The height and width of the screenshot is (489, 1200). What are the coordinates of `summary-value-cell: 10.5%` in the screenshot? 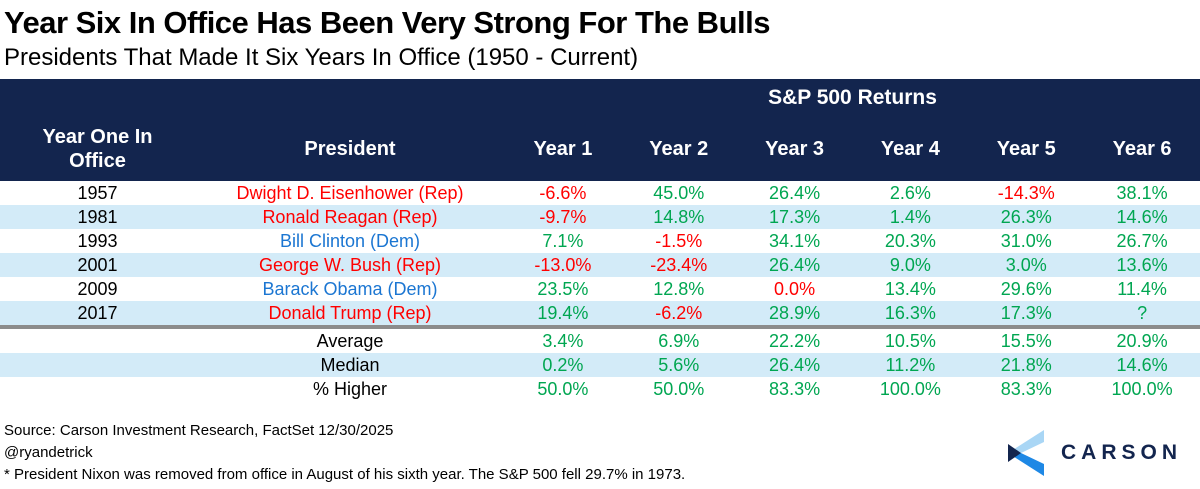 It's located at (910, 339).